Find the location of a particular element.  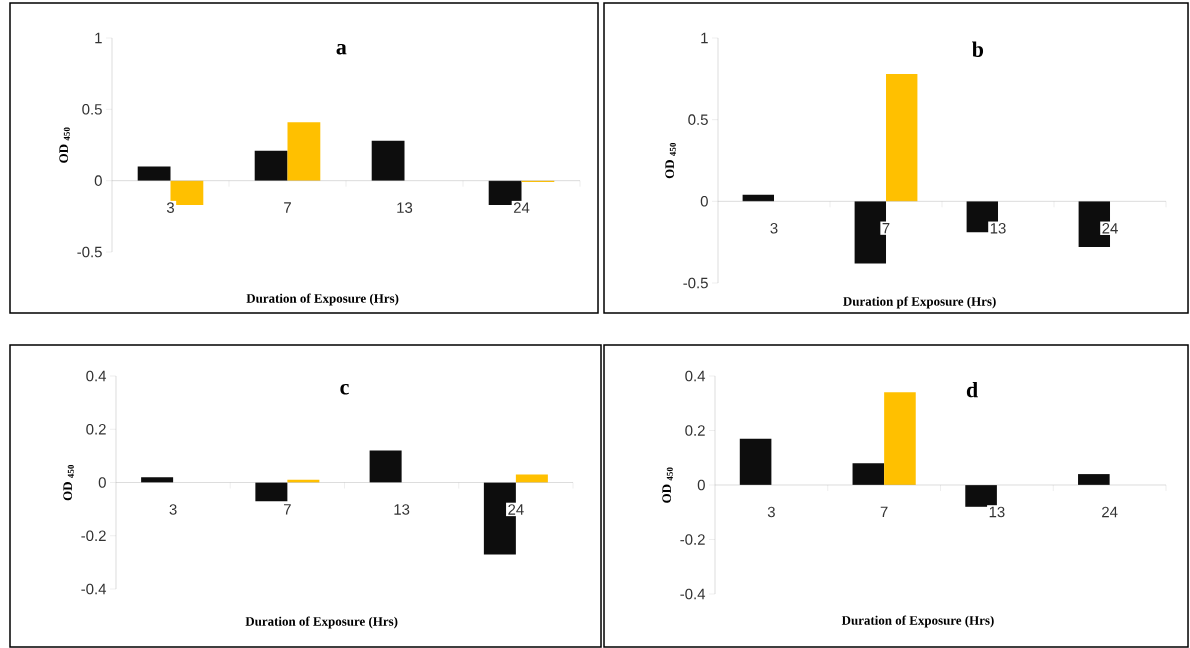

chart-title: c is located at coordinates (344, 389).